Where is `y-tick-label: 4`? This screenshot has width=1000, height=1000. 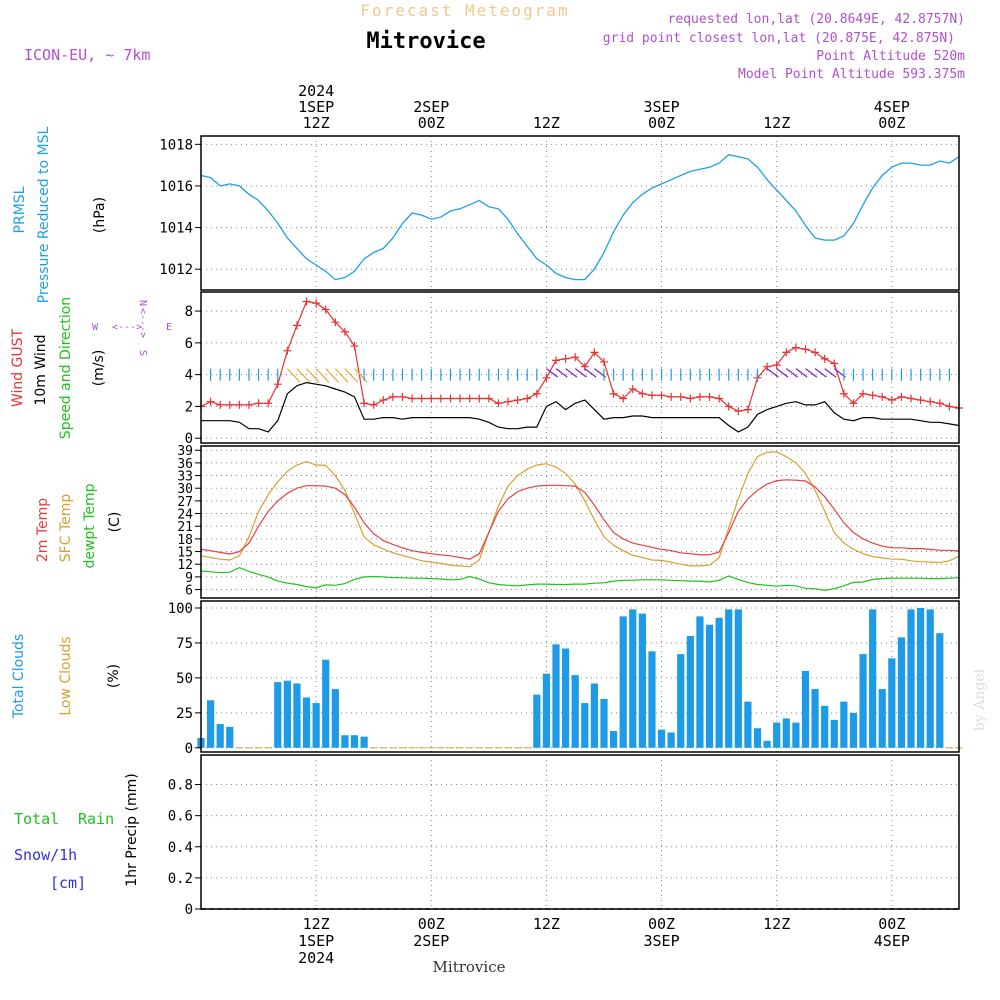 y-tick-label: 4 is located at coordinates (189, 376).